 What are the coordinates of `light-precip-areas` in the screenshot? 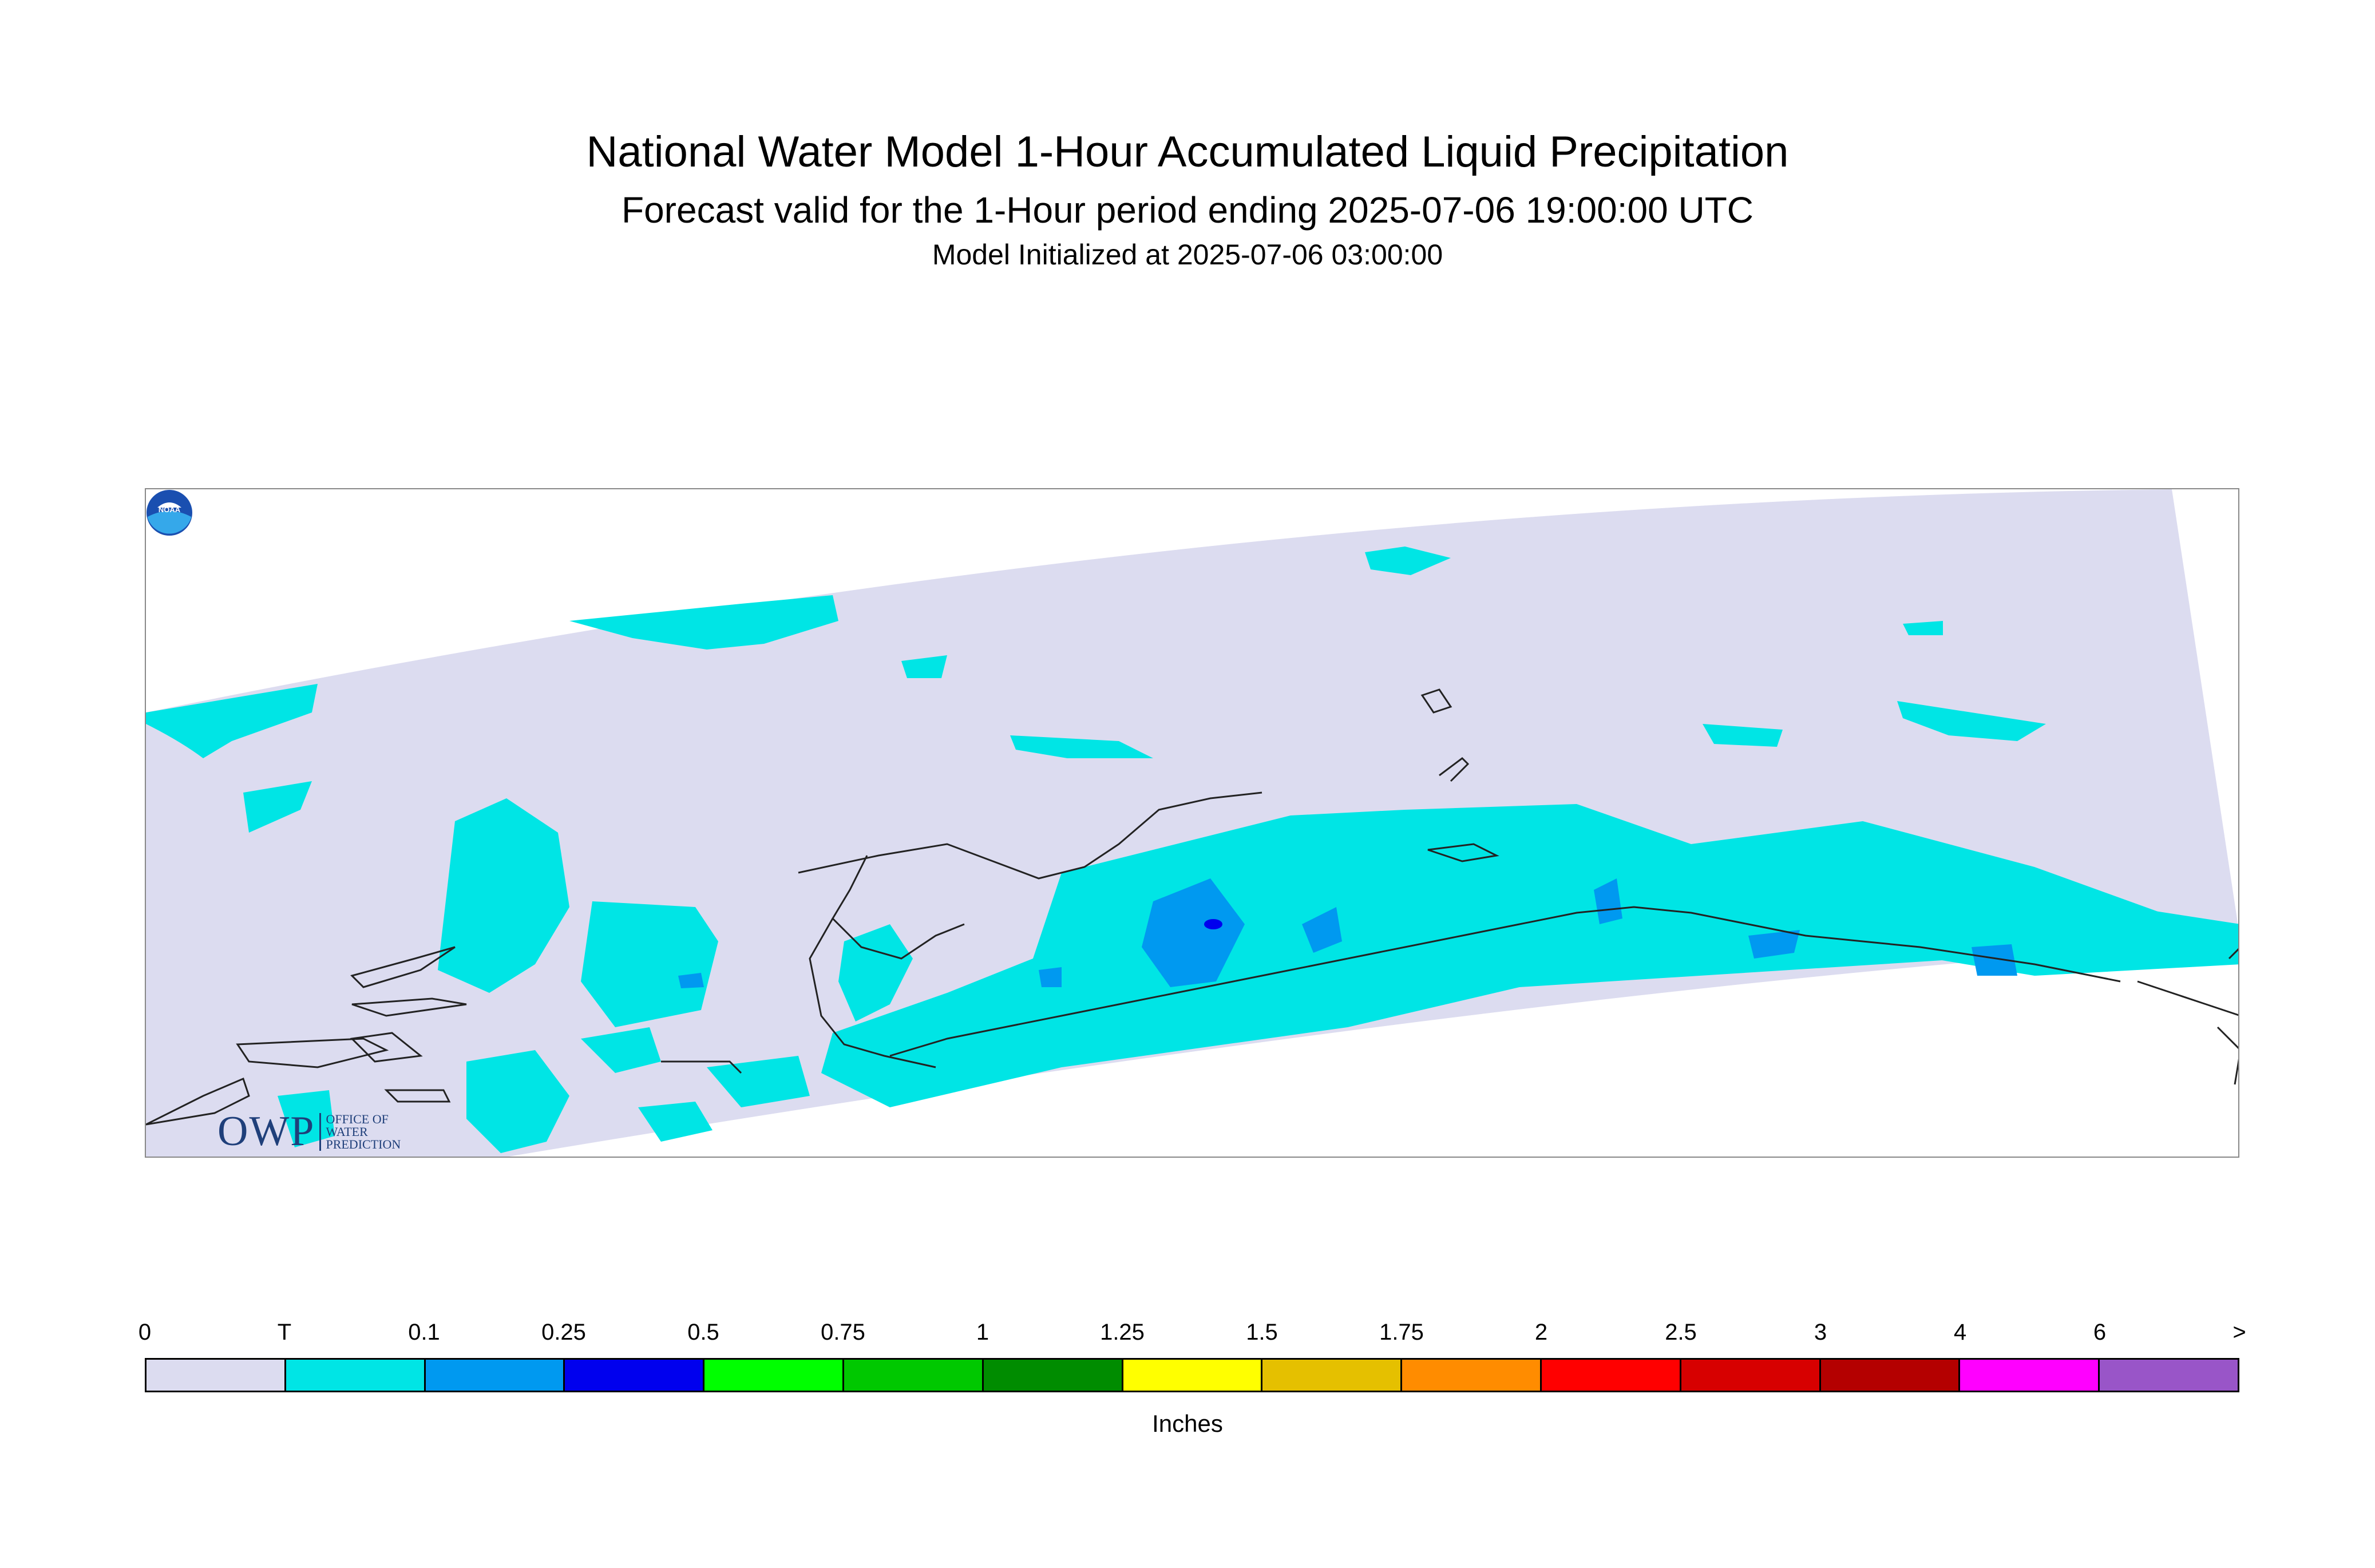 It's located at (1348, 933).